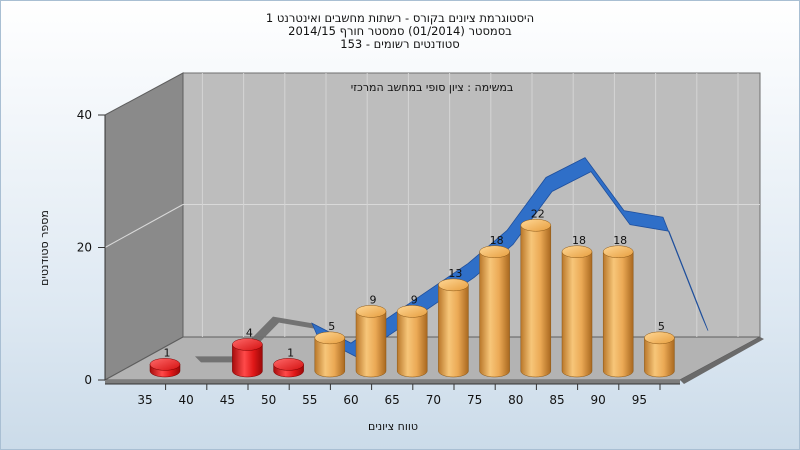 The image size is (800, 450). Describe the element at coordinates (400, 44) in the screenshot. I see `chart-title-line-3: סטודנטים רשומים - 153` at that location.